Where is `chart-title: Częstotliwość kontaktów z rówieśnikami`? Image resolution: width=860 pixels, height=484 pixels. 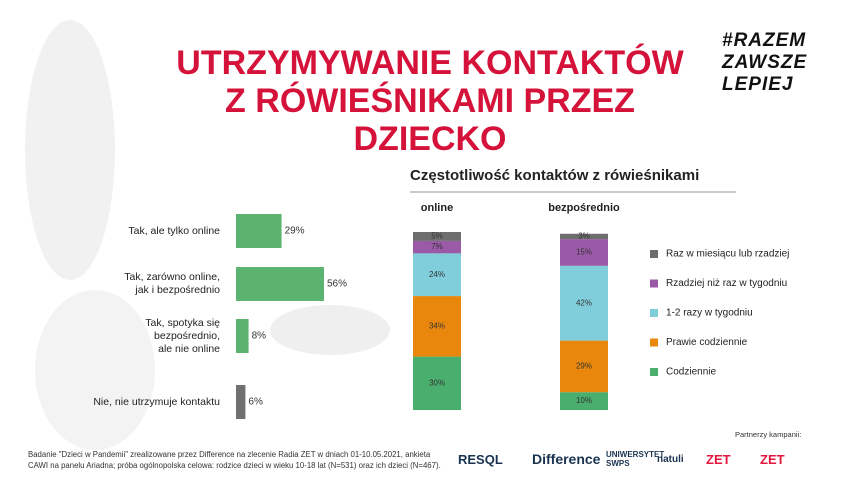
chart-title: Częstotliwość kontaktów z rówieśnikami is located at coordinates (554, 175).